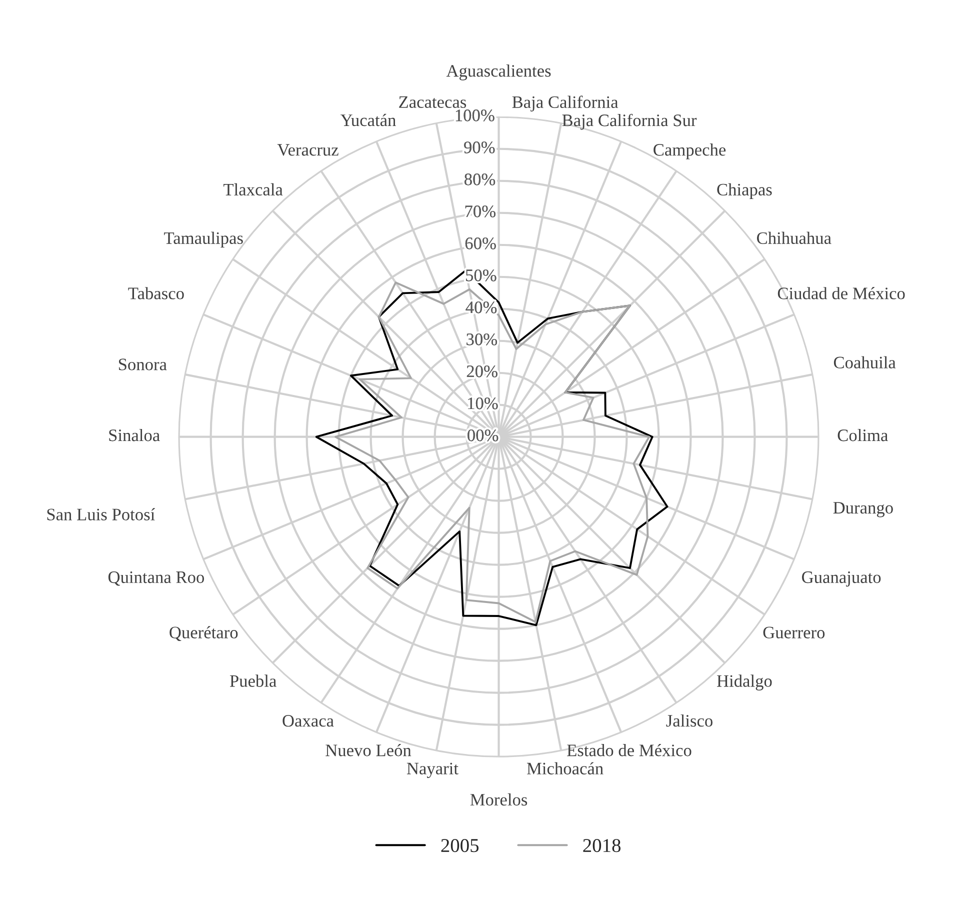  What do you see at coordinates (689, 720) in the screenshot?
I see `spoke-label: Jalisco` at bounding box center [689, 720].